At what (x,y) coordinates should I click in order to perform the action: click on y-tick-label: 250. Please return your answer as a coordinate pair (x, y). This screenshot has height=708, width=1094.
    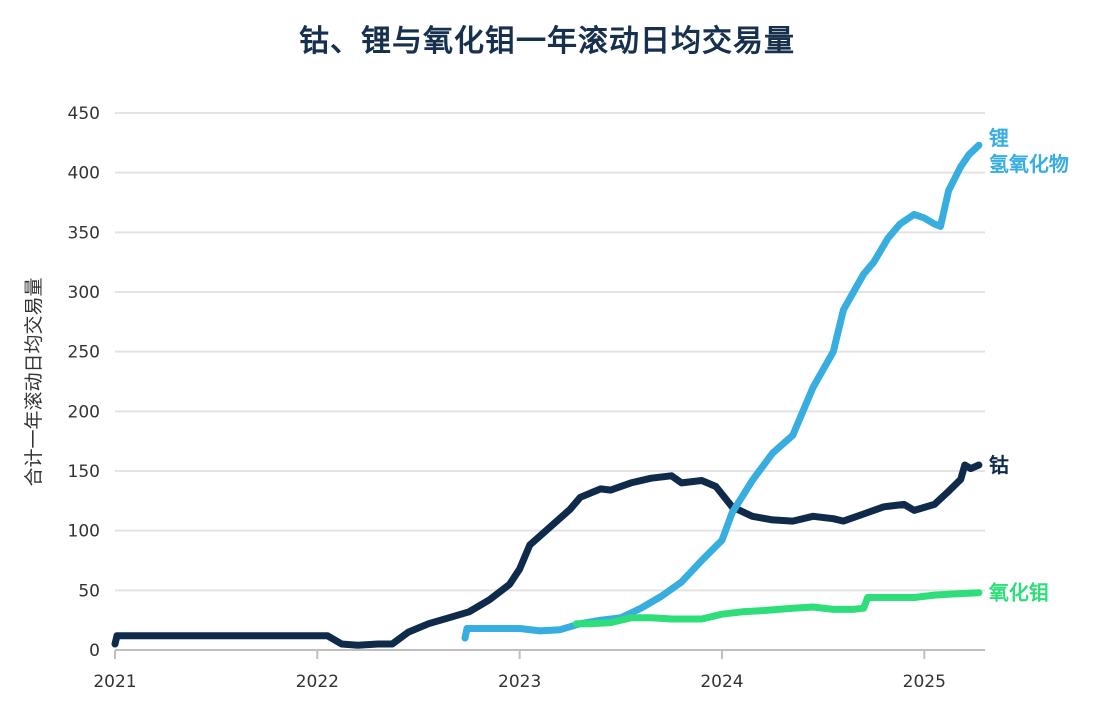
    Looking at the image, I should click on (84, 353).